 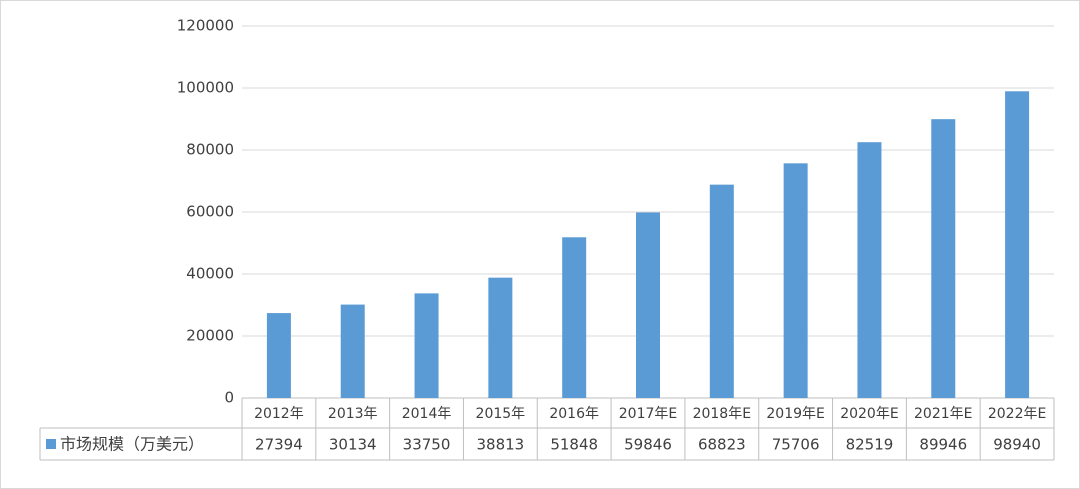 What do you see at coordinates (574, 445) in the screenshot?
I see `table-value: 51848` at bounding box center [574, 445].